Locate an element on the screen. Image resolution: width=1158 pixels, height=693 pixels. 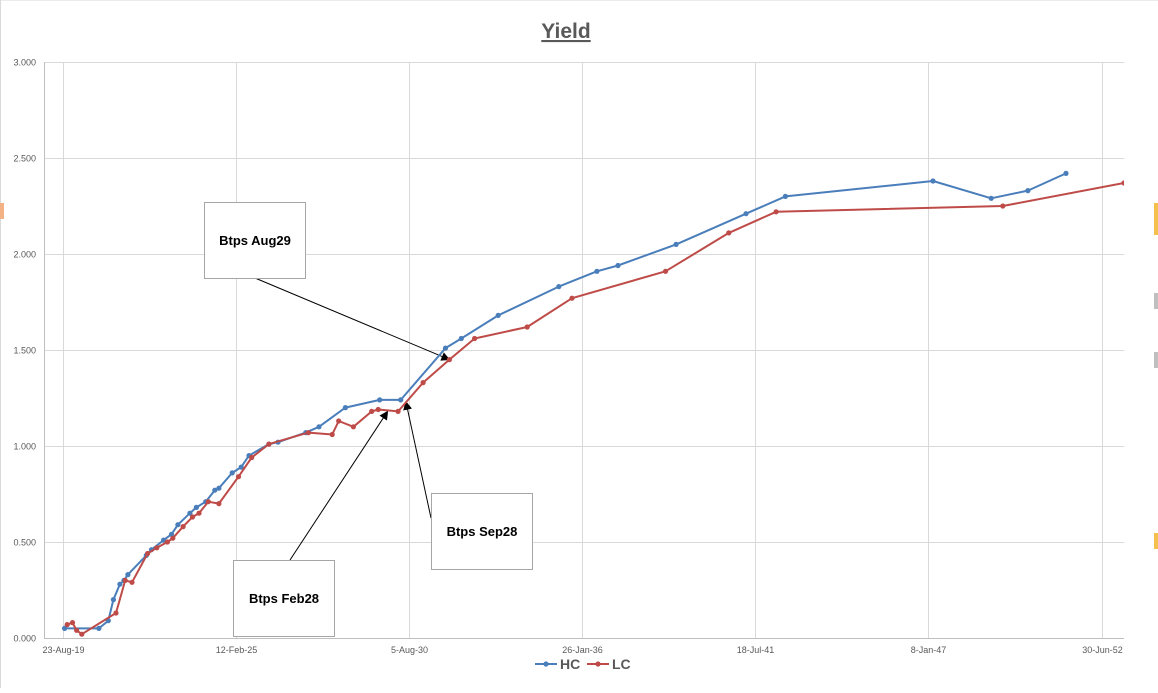
annotation-btps-feb28: Btps Feb28 is located at coordinates (284, 598).